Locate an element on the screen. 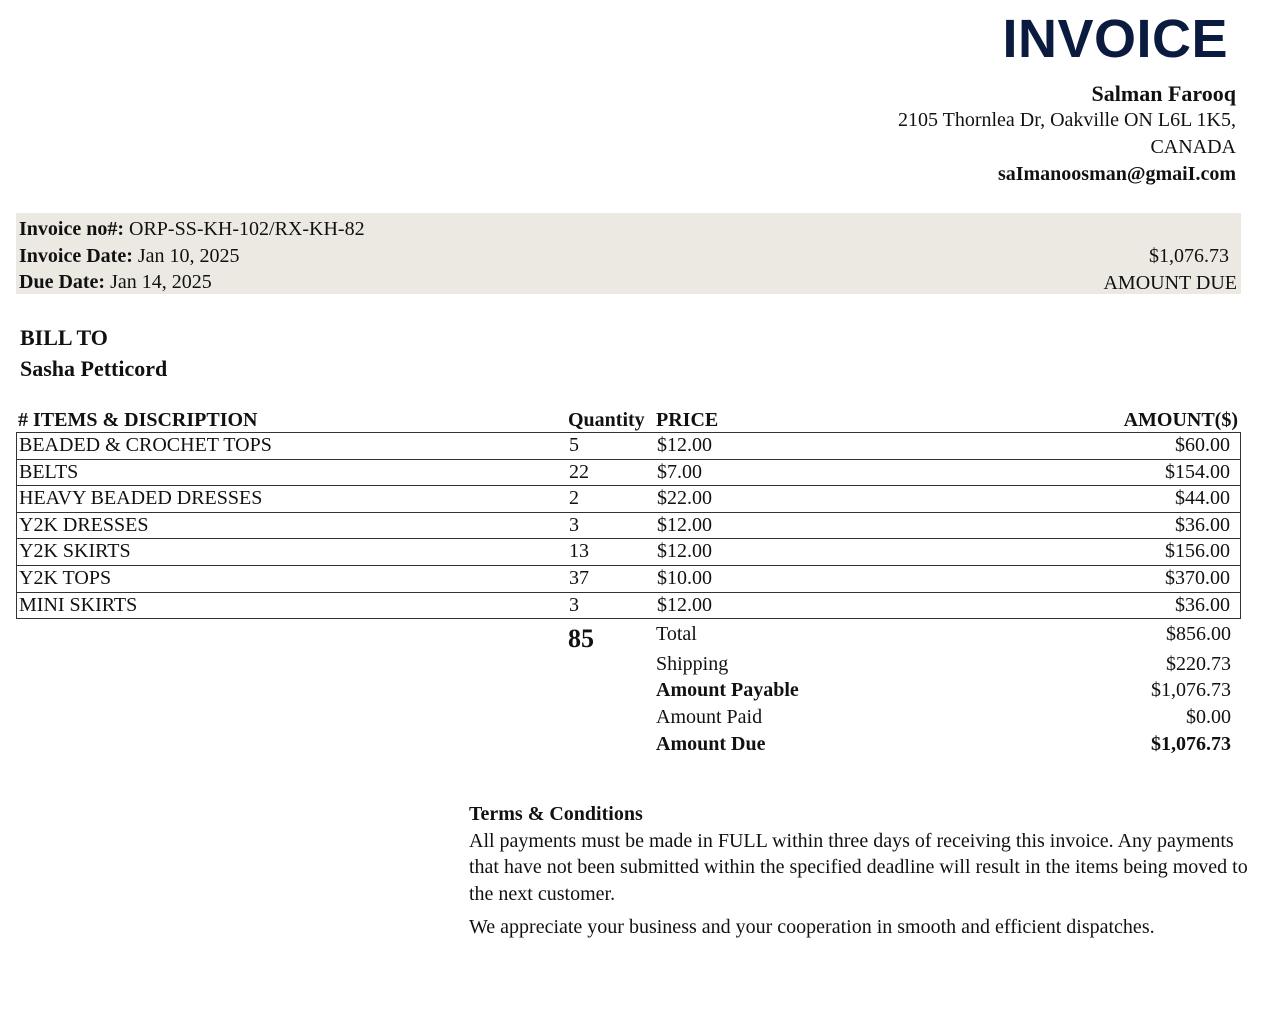 The height and width of the screenshot is (1028, 1280). invoice-date-label: Invoice Date: is located at coordinates (76, 255).